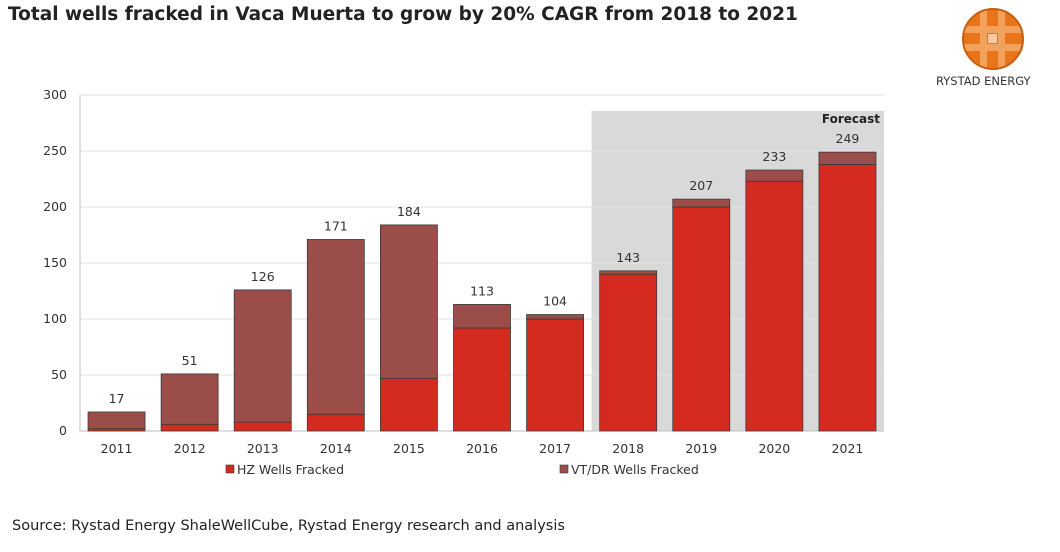 This screenshot has width=1060, height=552. Describe the element at coordinates (409, 211) in the screenshot. I see `bar-total-label: 184` at that location.